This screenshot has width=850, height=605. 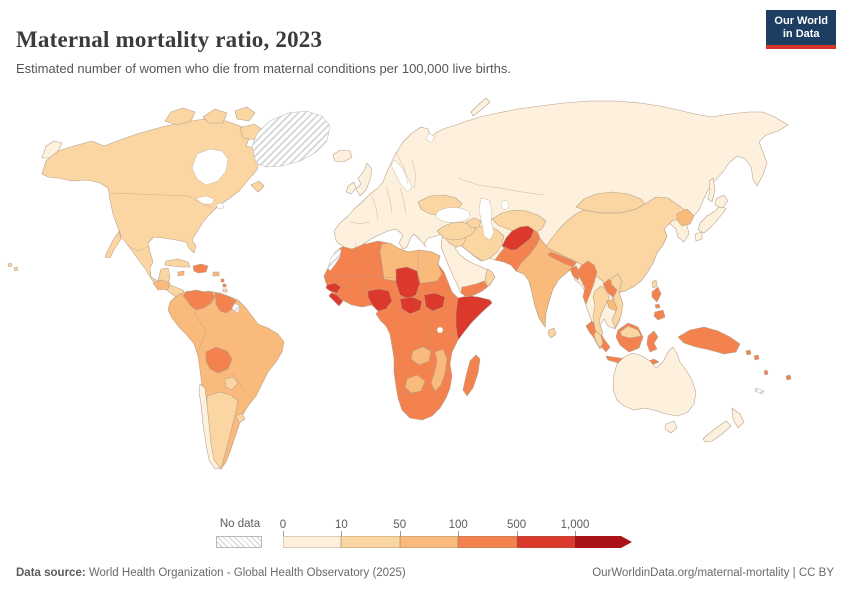 What do you see at coordinates (654, 381) in the screenshot?
I see `country-australia` at bounding box center [654, 381].